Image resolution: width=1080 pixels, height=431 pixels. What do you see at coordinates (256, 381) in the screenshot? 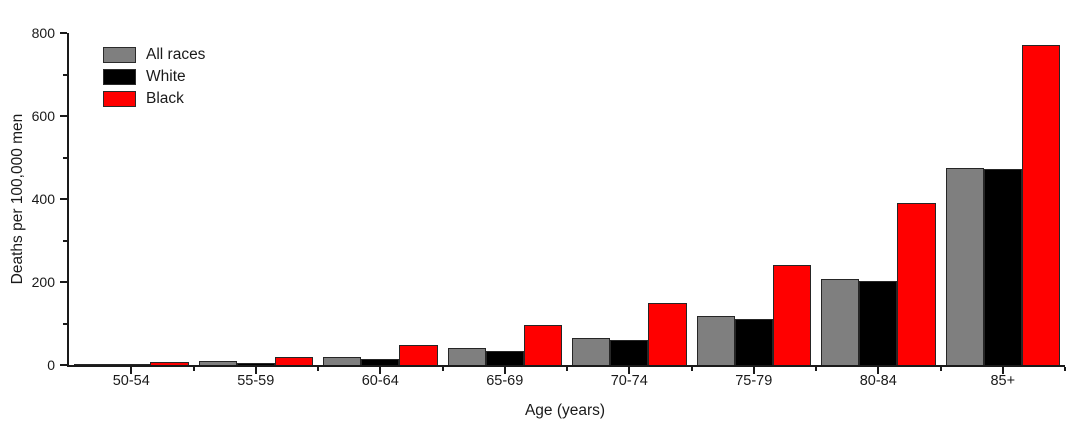
I see `x-tick-label-55-59: 55-59` at bounding box center [256, 381].